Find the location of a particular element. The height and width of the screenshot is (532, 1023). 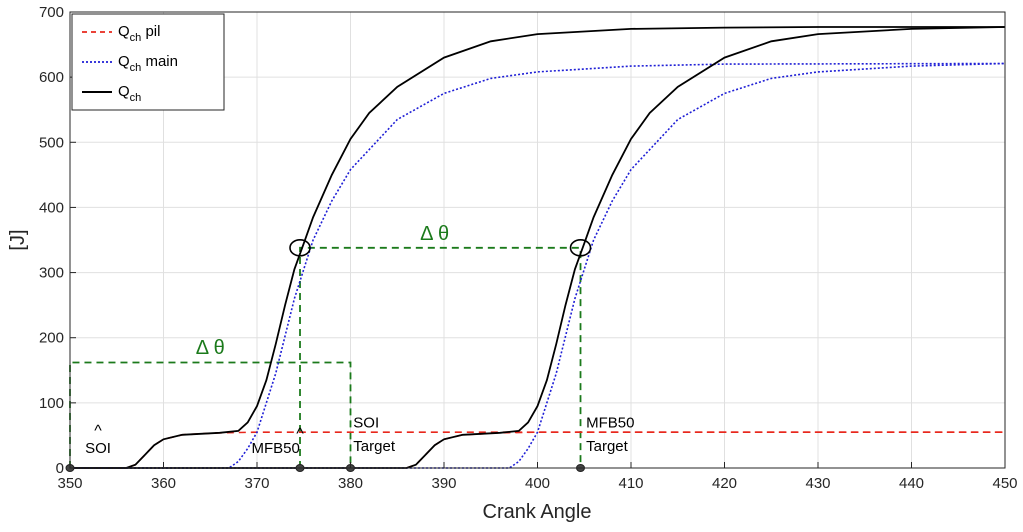

legend: Qch pil Qch main Qch is located at coordinates (148, 62).